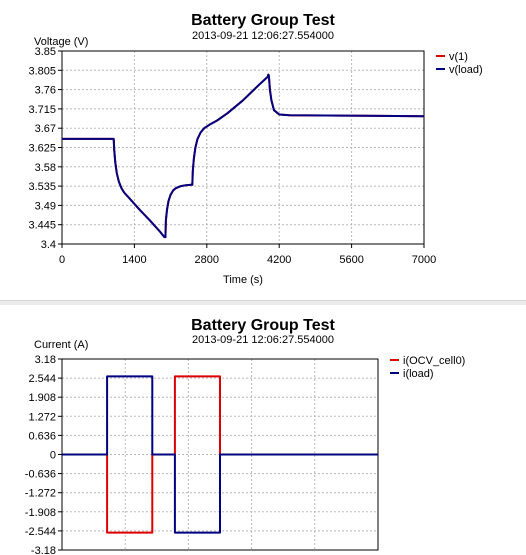  I want to click on legend-label: i(OCV_cell0), so click(434, 361).